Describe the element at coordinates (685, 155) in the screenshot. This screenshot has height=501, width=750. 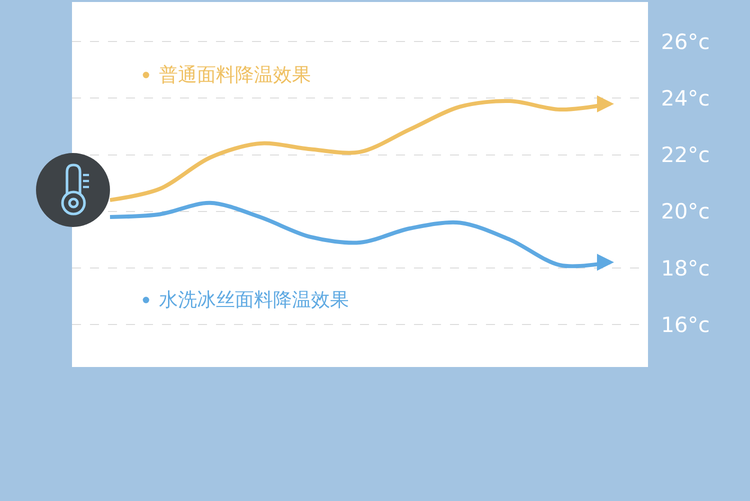
I see `y-tick-label: 22°c` at that location.